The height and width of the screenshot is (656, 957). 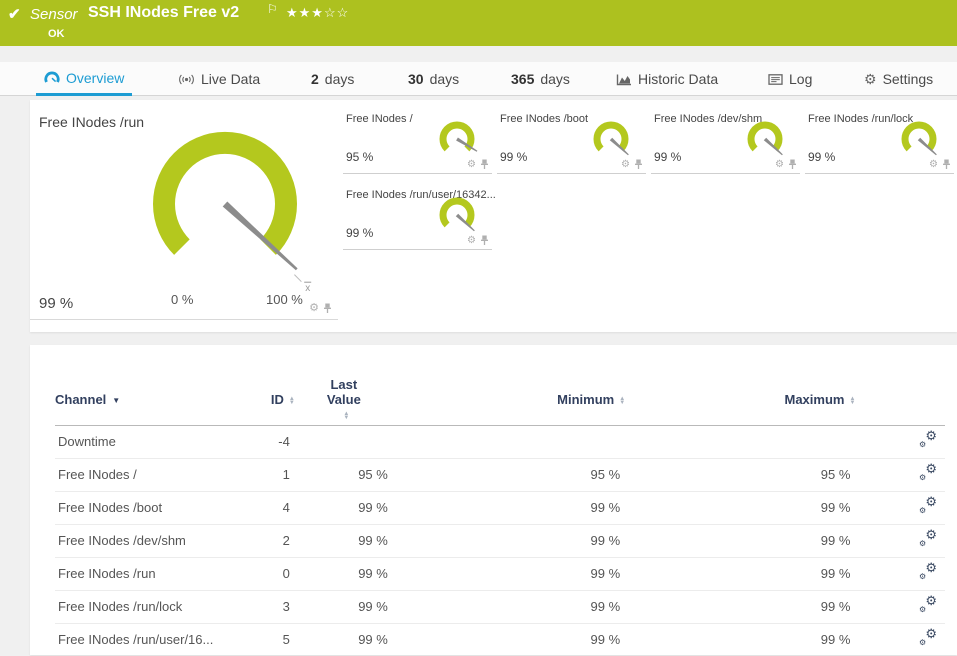 I want to click on gauge-icon, so click(x=52, y=77).